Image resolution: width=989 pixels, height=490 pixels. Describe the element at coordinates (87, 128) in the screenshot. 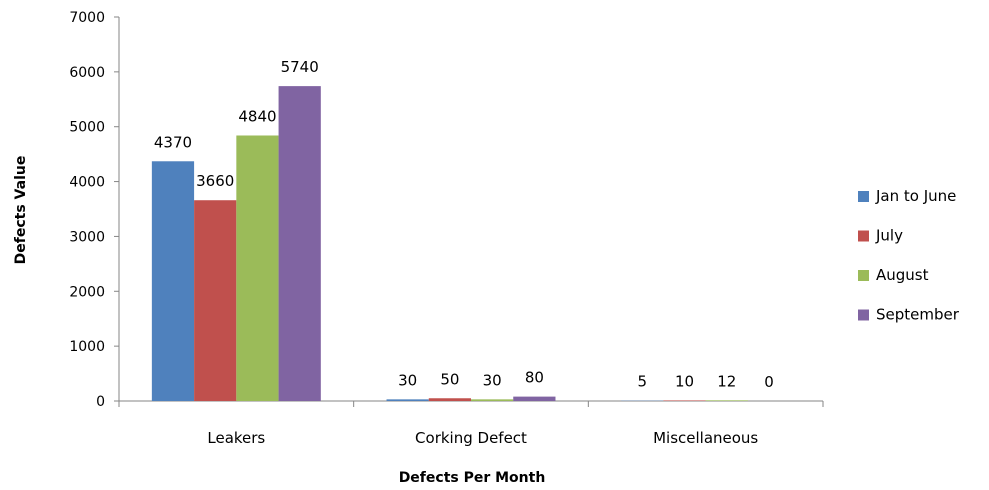

I see `y-tick-label: 5000` at that location.